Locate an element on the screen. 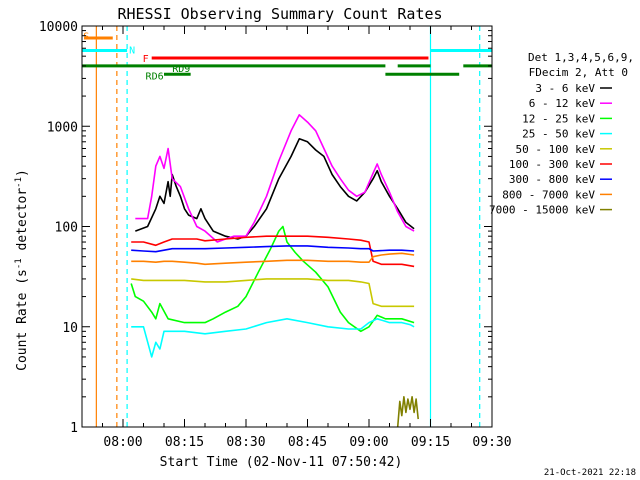 This screenshot has width=640, height=480. y-axis-label: Count Rate (s-1 detector-1) is located at coordinates (22, 270).